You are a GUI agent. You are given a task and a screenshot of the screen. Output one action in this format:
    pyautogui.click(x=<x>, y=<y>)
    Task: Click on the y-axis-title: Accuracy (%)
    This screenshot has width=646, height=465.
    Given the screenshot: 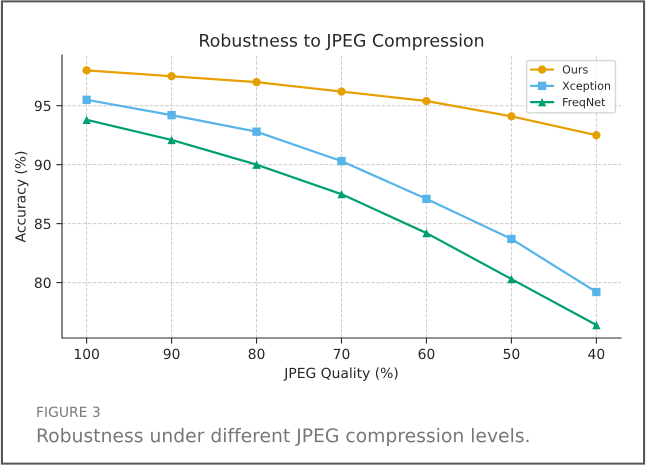 What is the action you would take?
    pyautogui.click(x=21, y=197)
    